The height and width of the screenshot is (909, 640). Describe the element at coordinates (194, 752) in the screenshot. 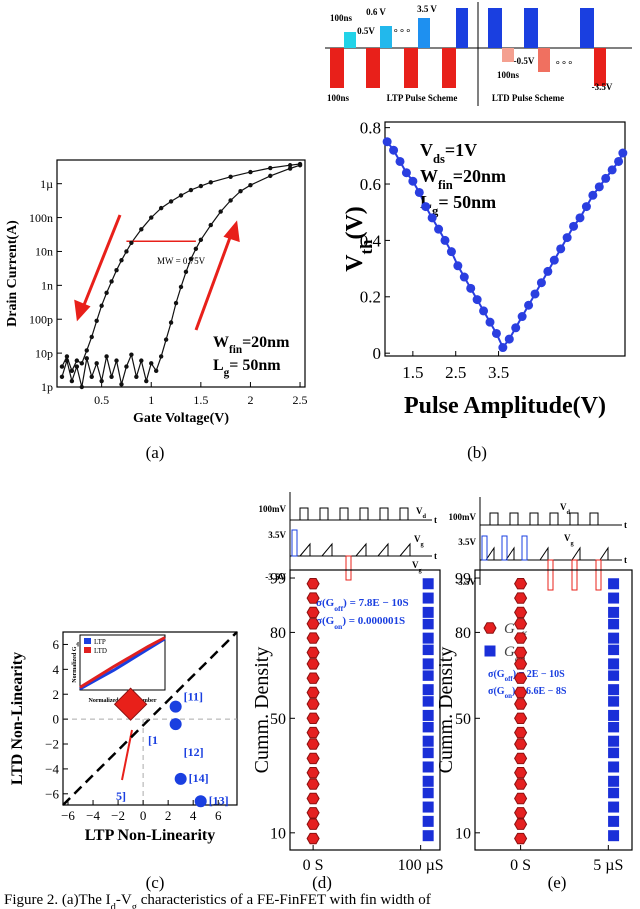

I see `point-label: [12]` at that location.